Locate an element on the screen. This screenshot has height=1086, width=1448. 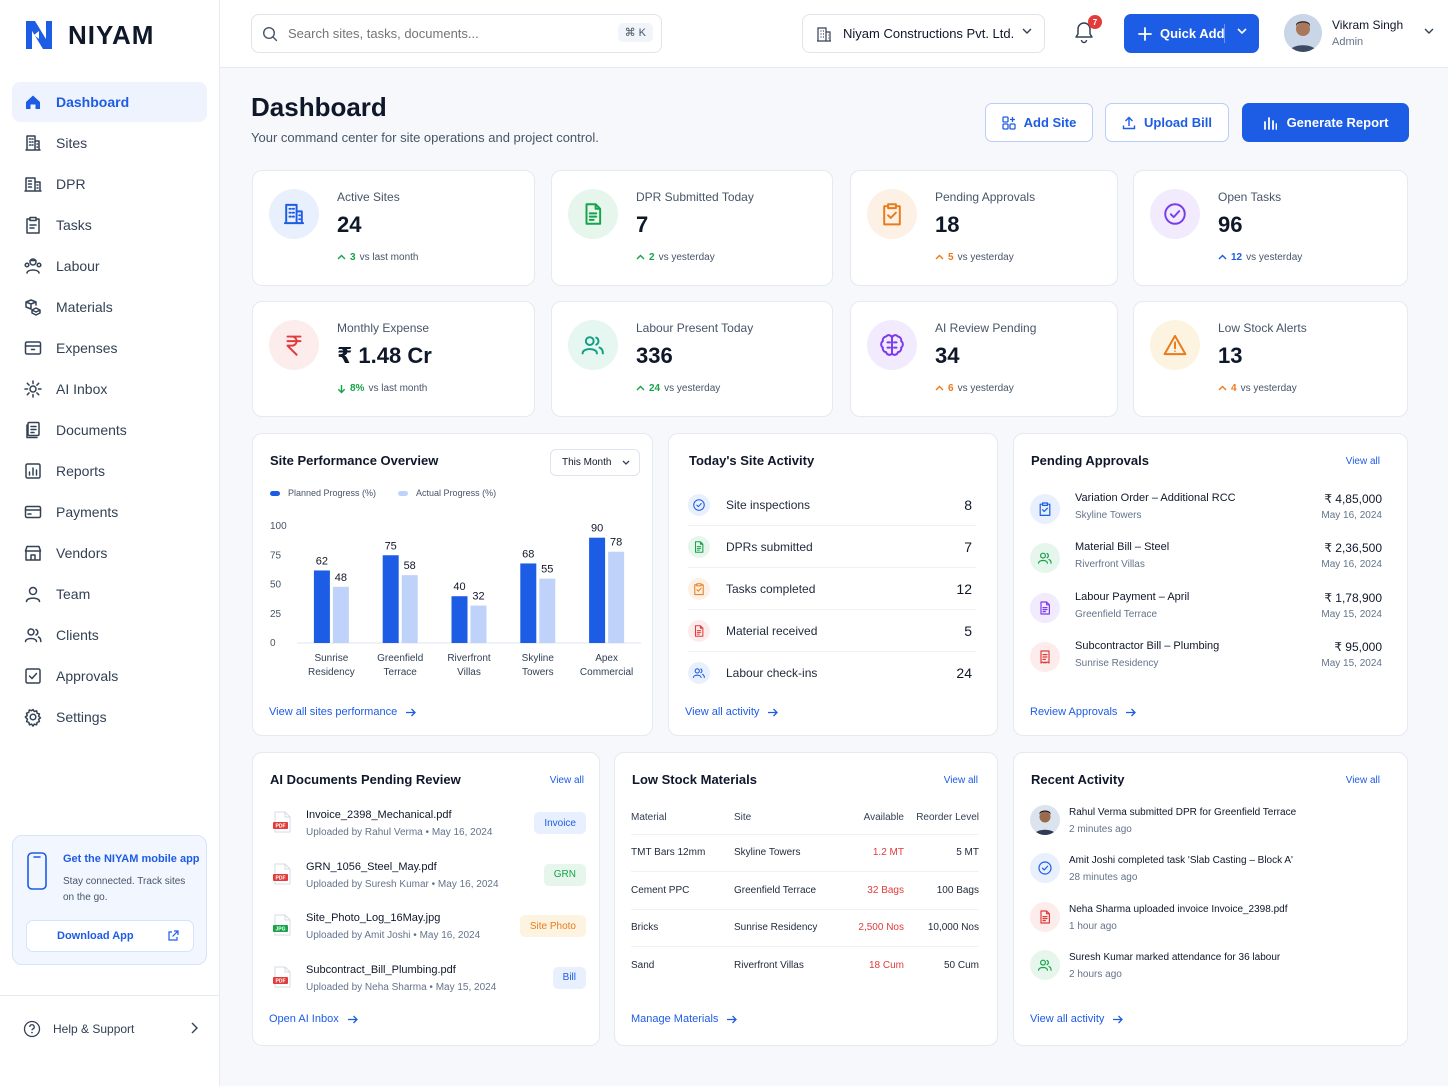
stat-card-ai-review-pending: AI Review Pending 34 6 vs yesterday is located at coordinates (984, 359).